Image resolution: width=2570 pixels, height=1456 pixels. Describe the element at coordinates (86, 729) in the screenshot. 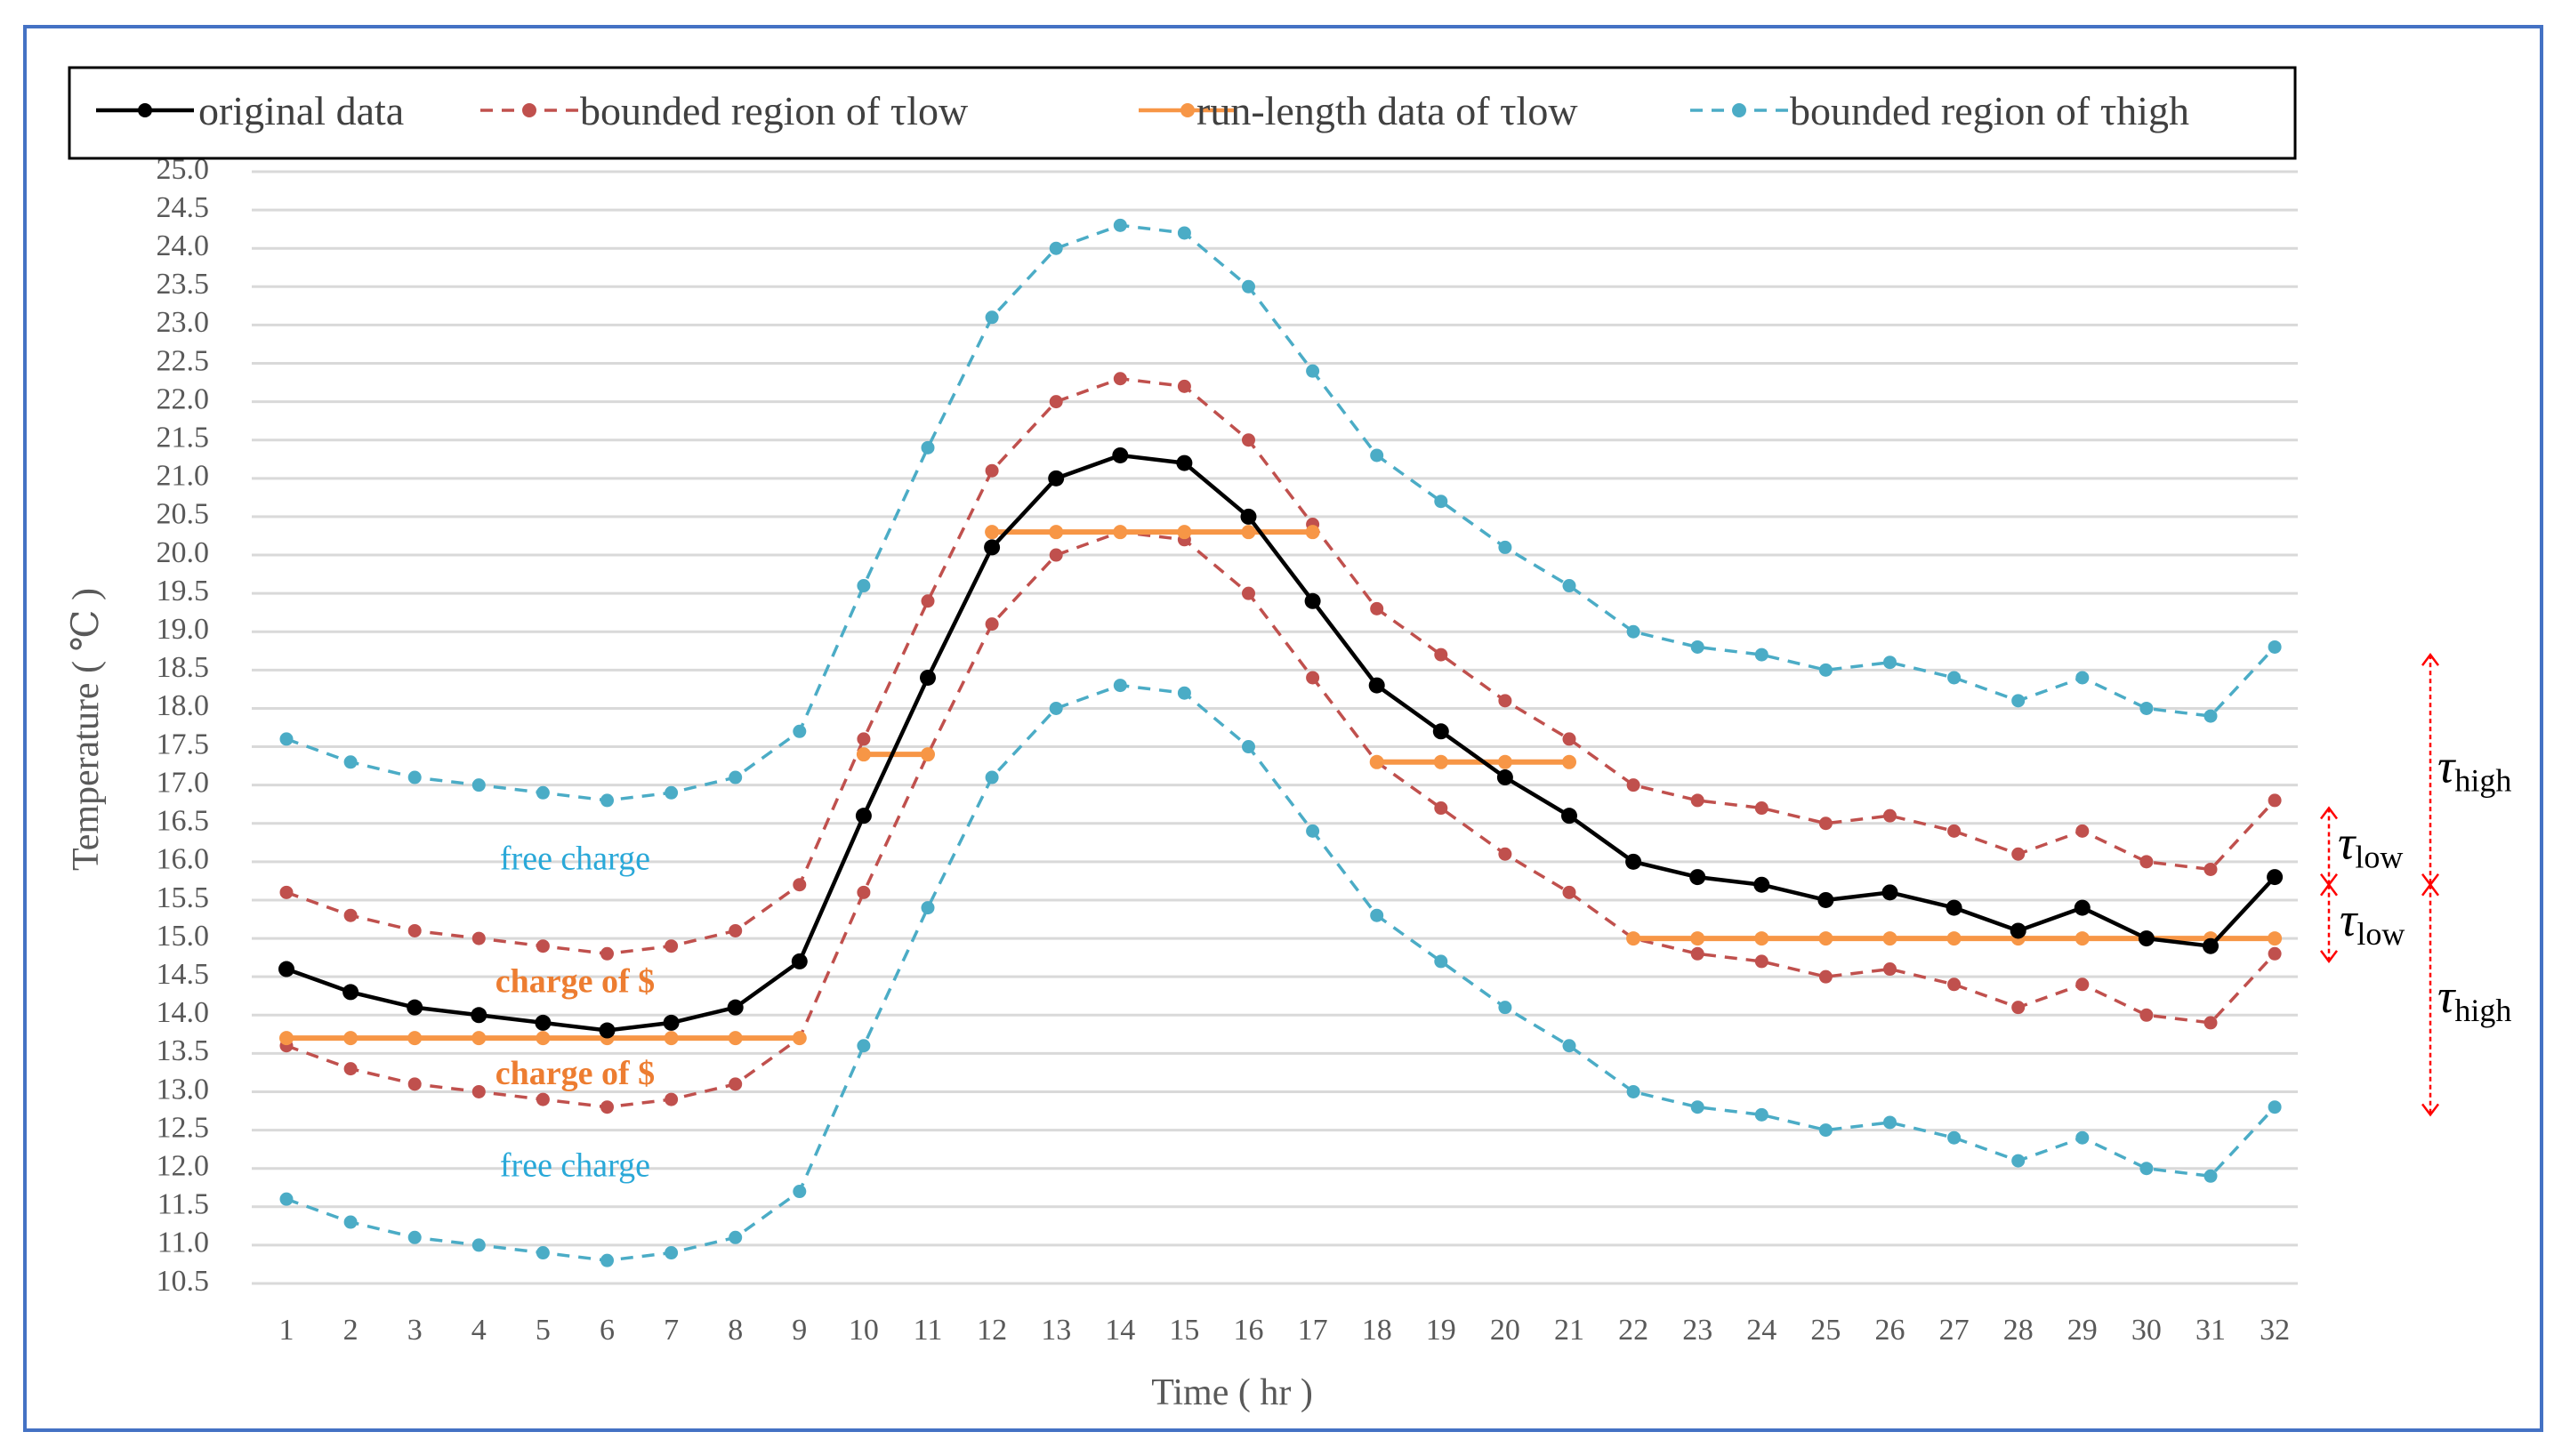

I see `y-axis-title: Temperature ( ℃ )` at that location.